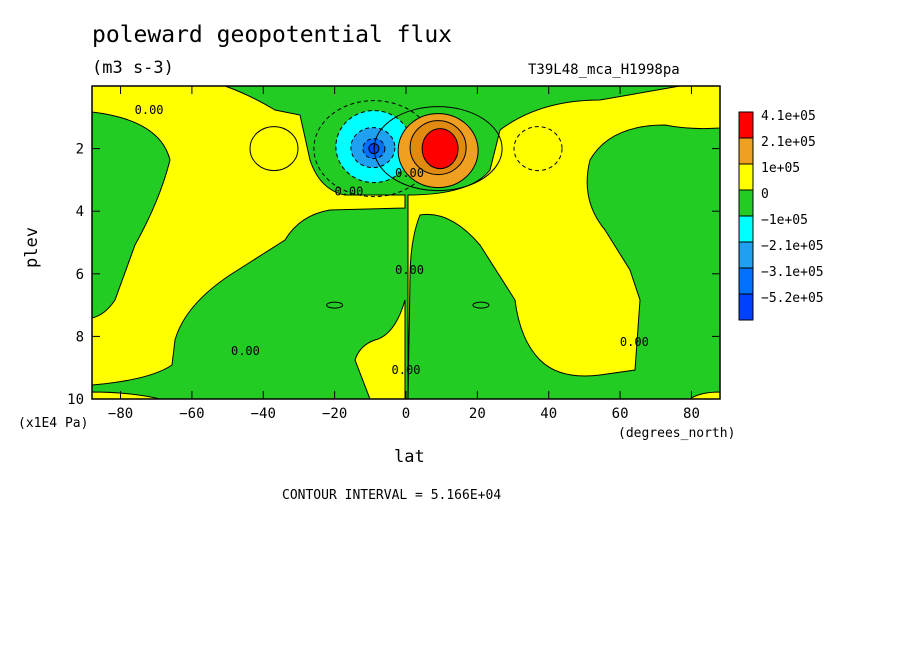 The height and width of the screenshot is (654, 904). I want to click on chart-title: poleward geopotential flux, so click(272, 35).